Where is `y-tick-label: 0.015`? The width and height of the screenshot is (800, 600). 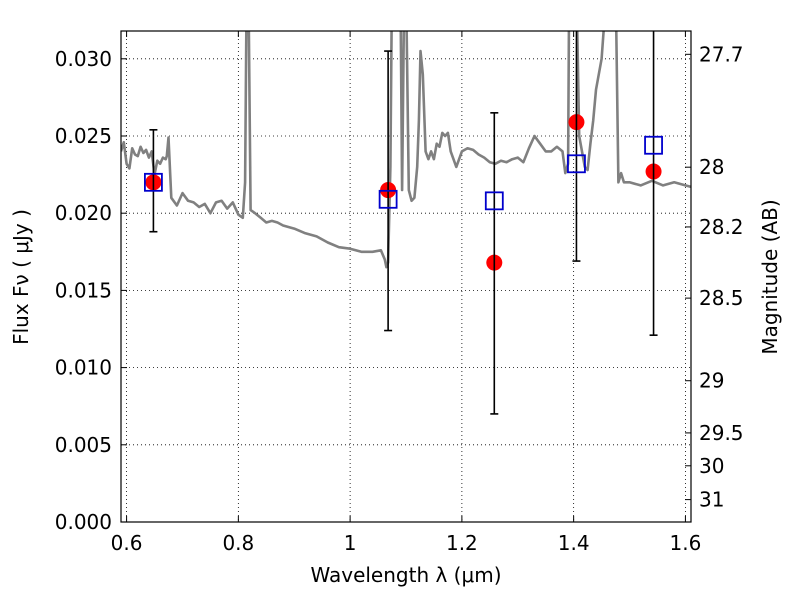
y-tick-label: 0.015 is located at coordinates (83, 290).